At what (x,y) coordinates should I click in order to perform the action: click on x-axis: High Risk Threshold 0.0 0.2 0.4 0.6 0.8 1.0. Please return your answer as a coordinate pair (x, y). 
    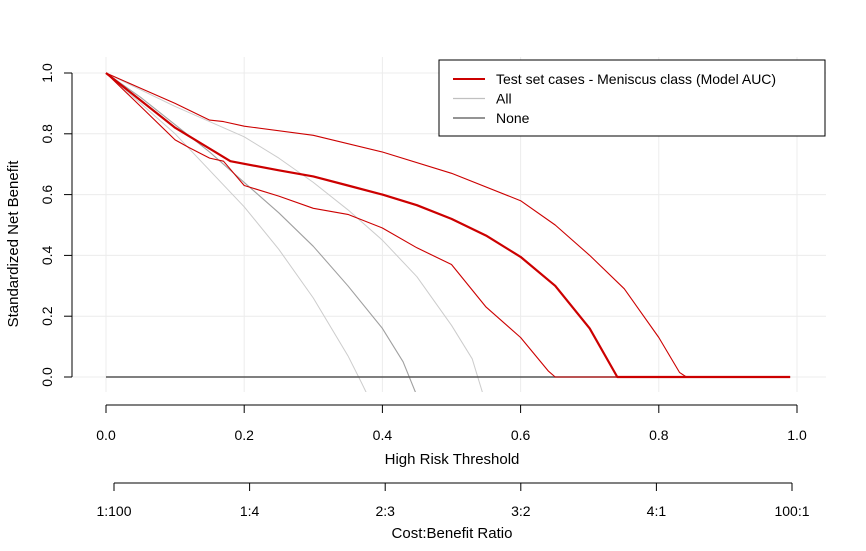
    Looking at the image, I should click on (451, 436).